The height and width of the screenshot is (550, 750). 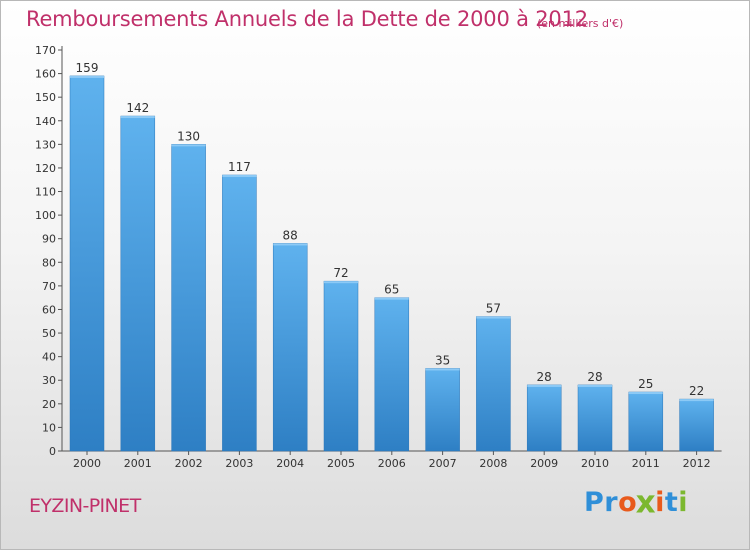 I want to click on x-tick-label: 2011, so click(x=646, y=463).